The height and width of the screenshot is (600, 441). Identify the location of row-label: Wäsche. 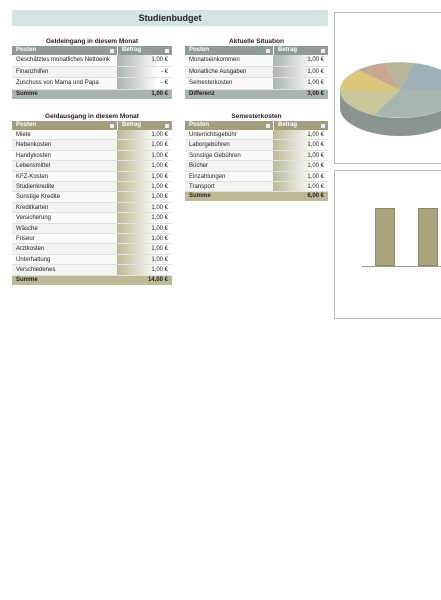
(64, 228).